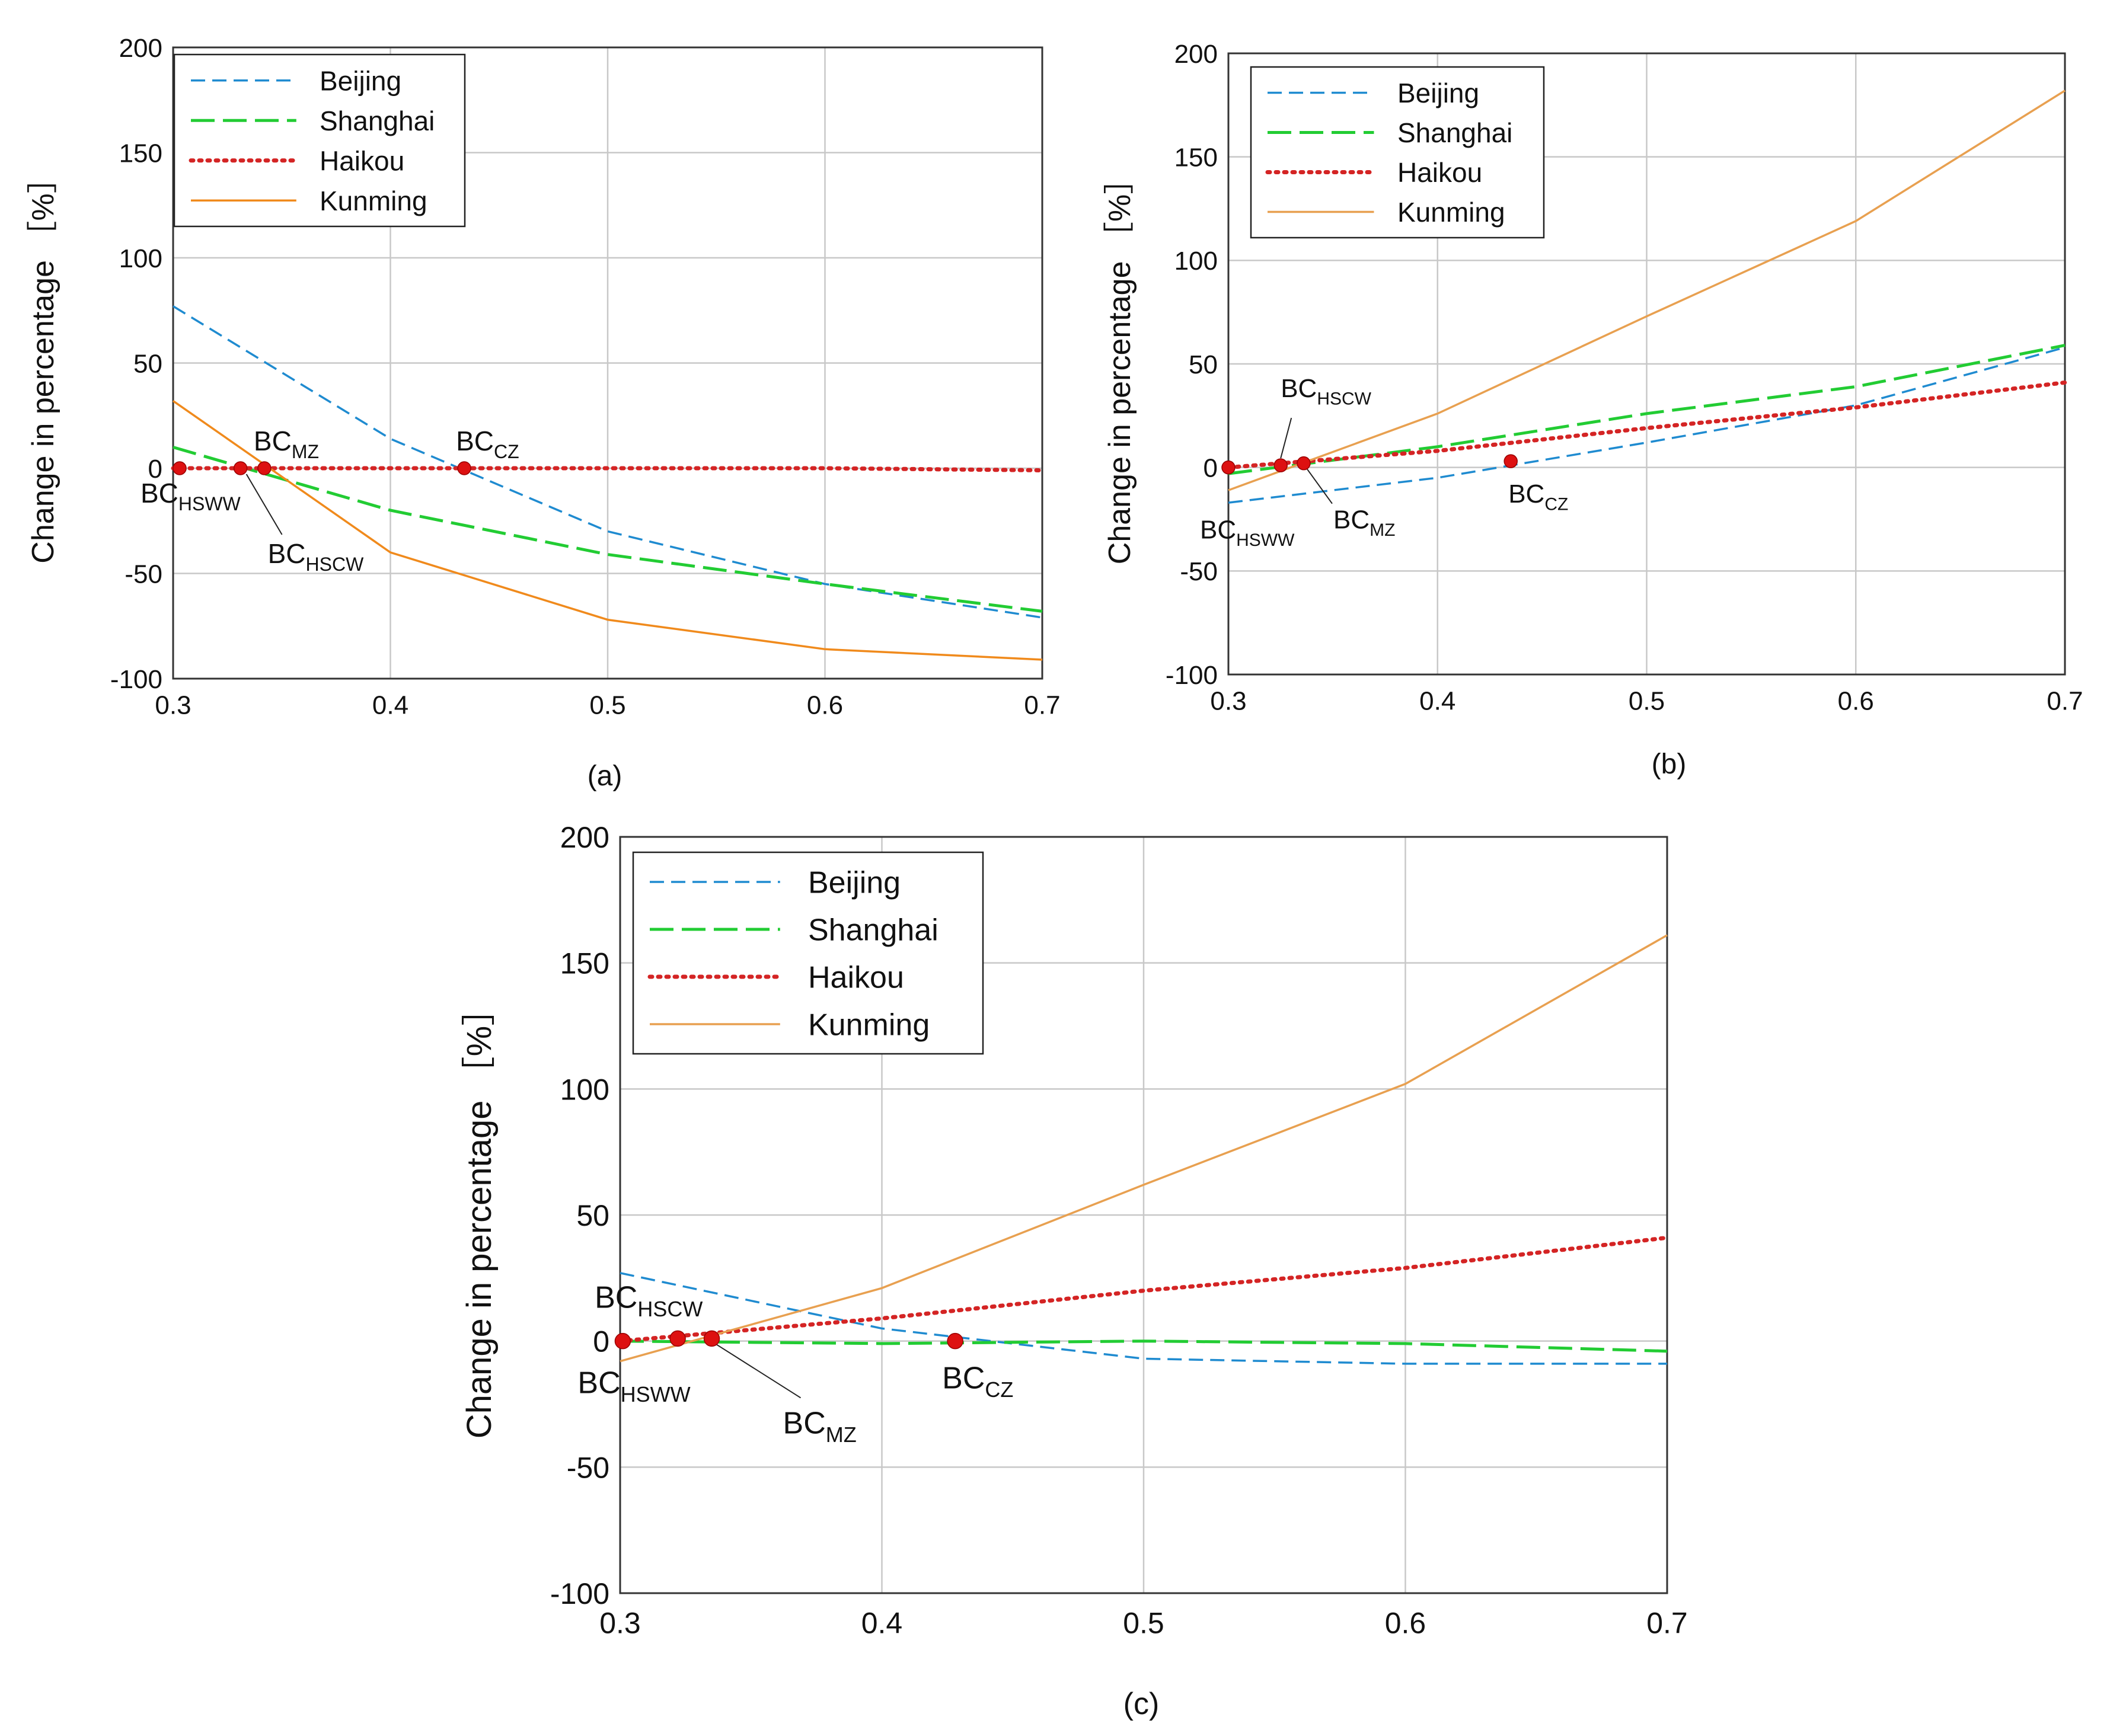 Image resolution: width=2126 pixels, height=1736 pixels. I want to click on y-axis-label: Change in percentage ［%］, so click(43, 362).